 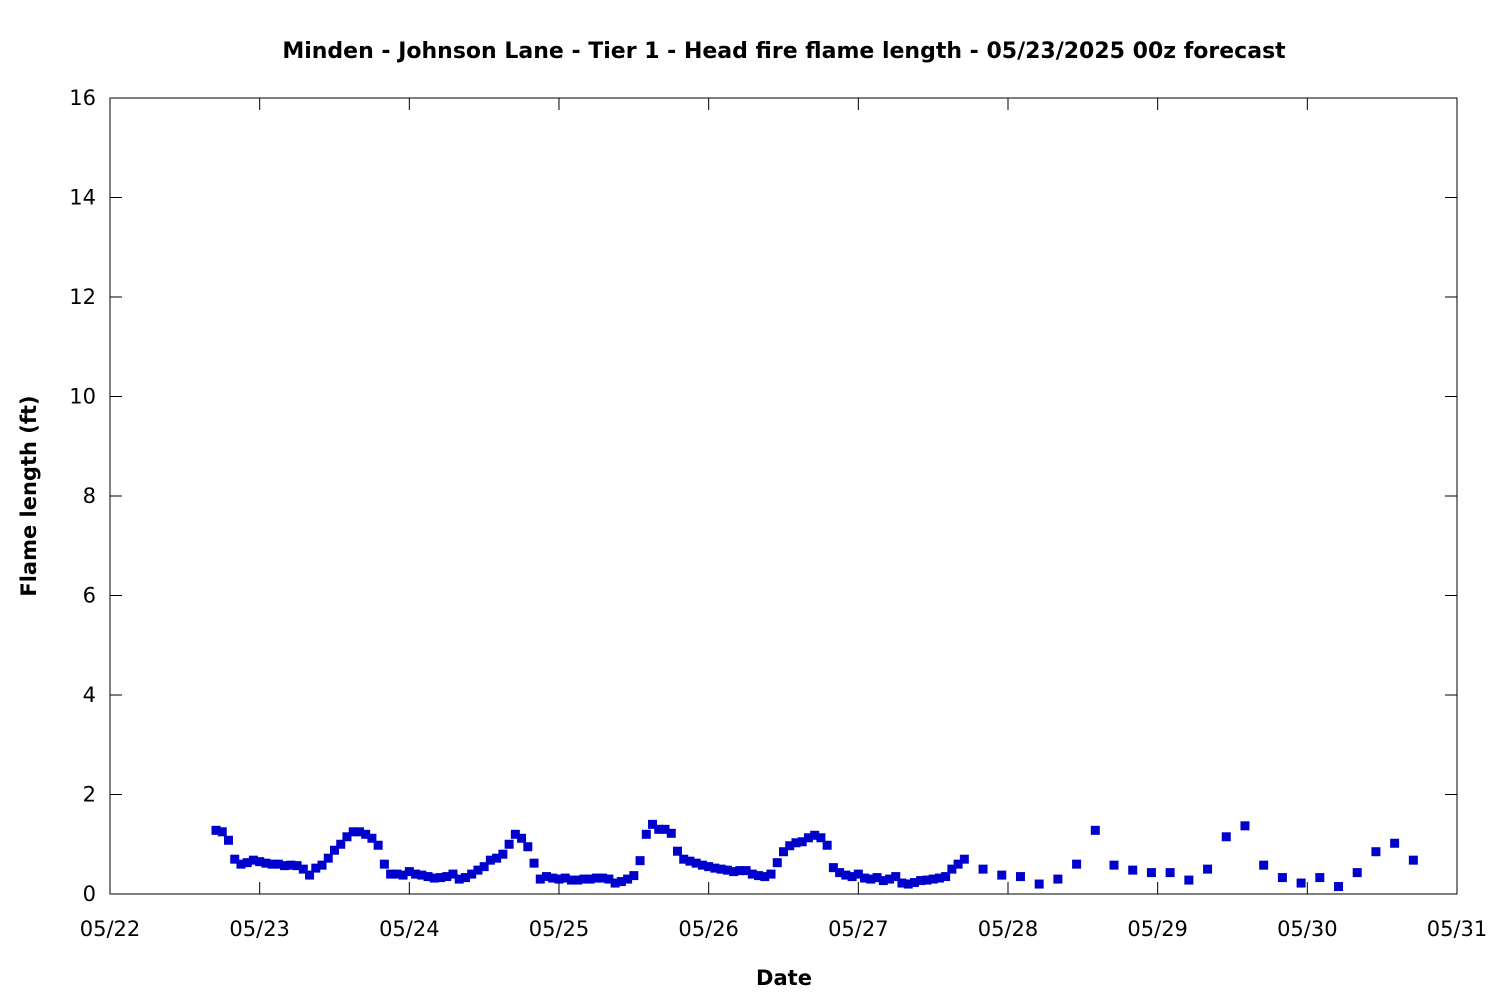 I want to click on x-tick-label: 05/27, so click(x=858, y=929).